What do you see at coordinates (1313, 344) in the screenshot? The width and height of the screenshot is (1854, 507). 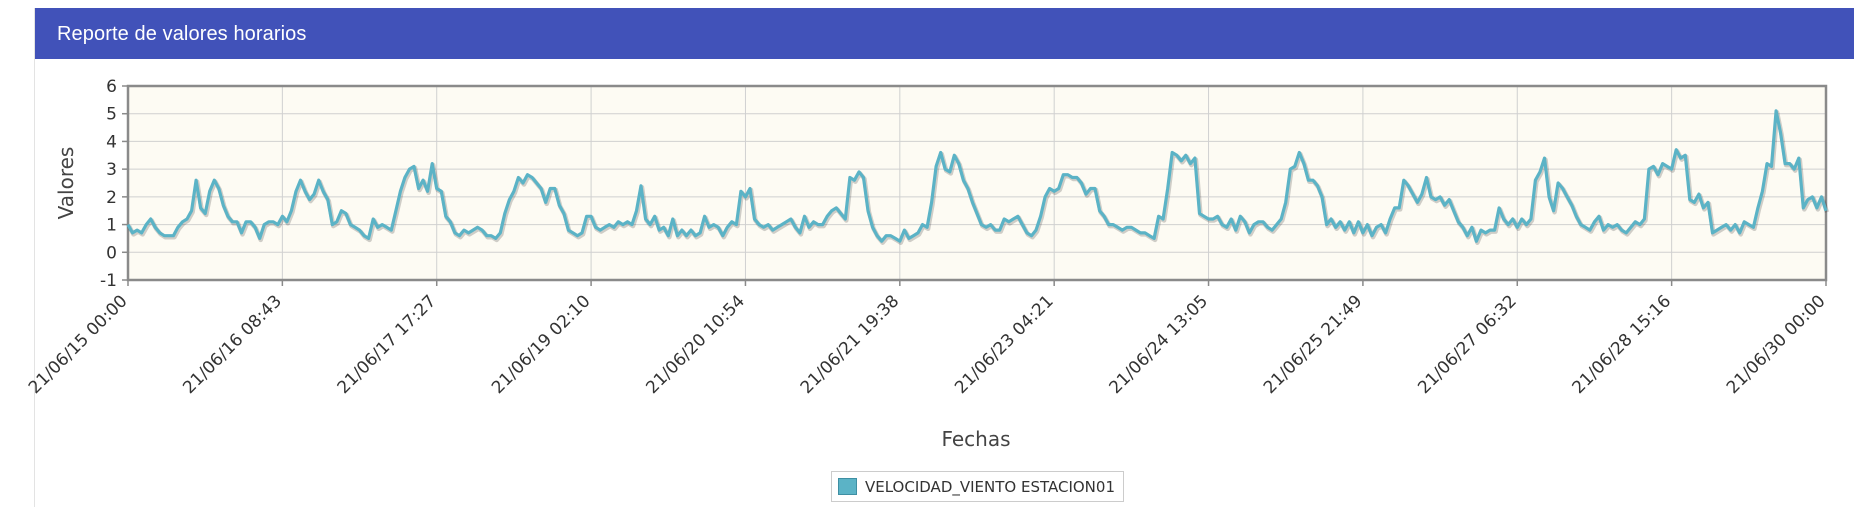 I see `x-tick-label: 21/06/25 21:49` at bounding box center [1313, 344].